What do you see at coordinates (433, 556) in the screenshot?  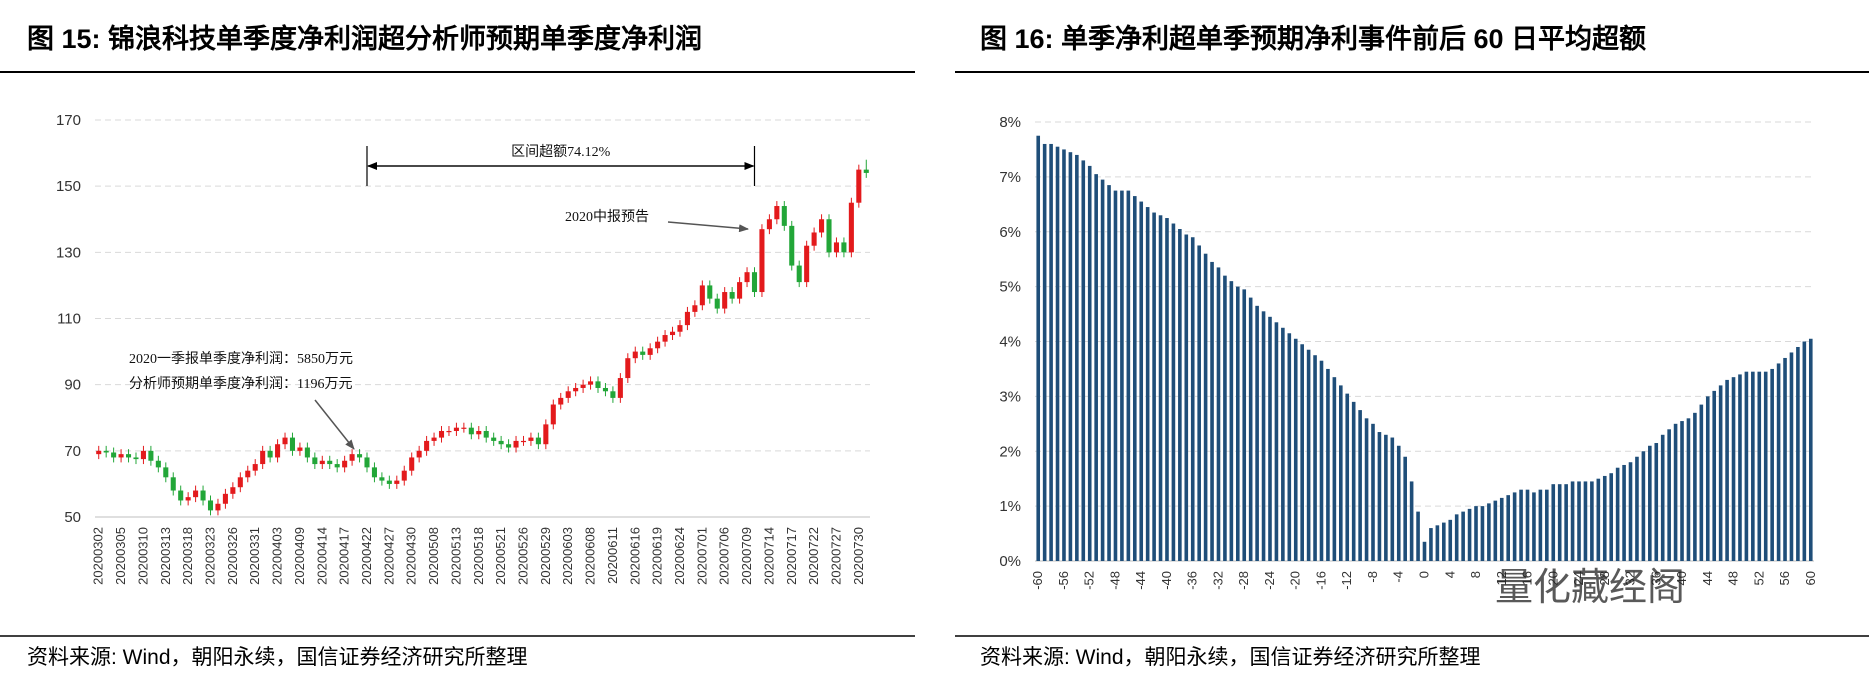 I see `x-tick-label: 20200508` at bounding box center [433, 556].